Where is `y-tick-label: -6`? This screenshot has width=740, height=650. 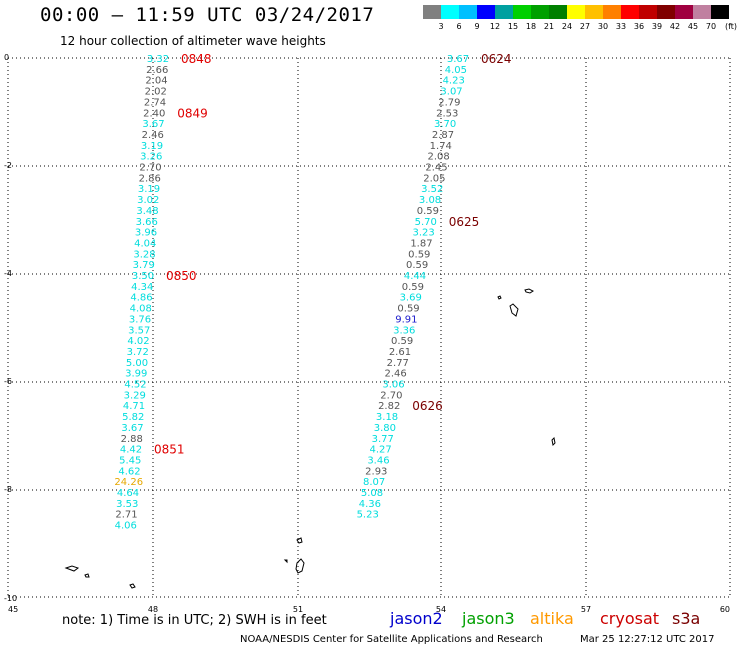 y-tick-label: -6 is located at coordinates (8, 381).